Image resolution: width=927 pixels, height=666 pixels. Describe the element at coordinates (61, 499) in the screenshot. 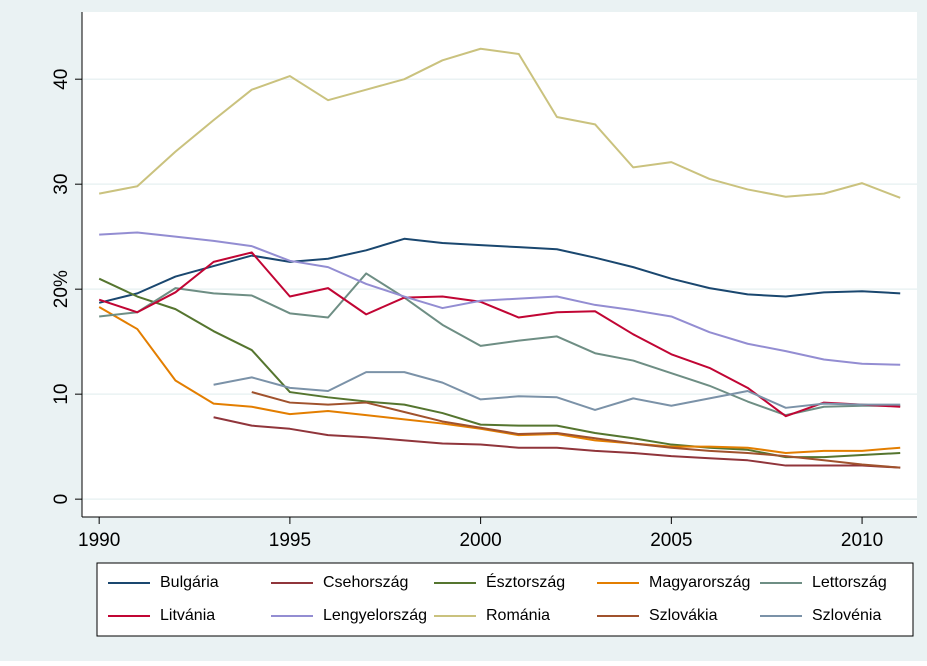

I see `y-tick-label: 0` at that location.